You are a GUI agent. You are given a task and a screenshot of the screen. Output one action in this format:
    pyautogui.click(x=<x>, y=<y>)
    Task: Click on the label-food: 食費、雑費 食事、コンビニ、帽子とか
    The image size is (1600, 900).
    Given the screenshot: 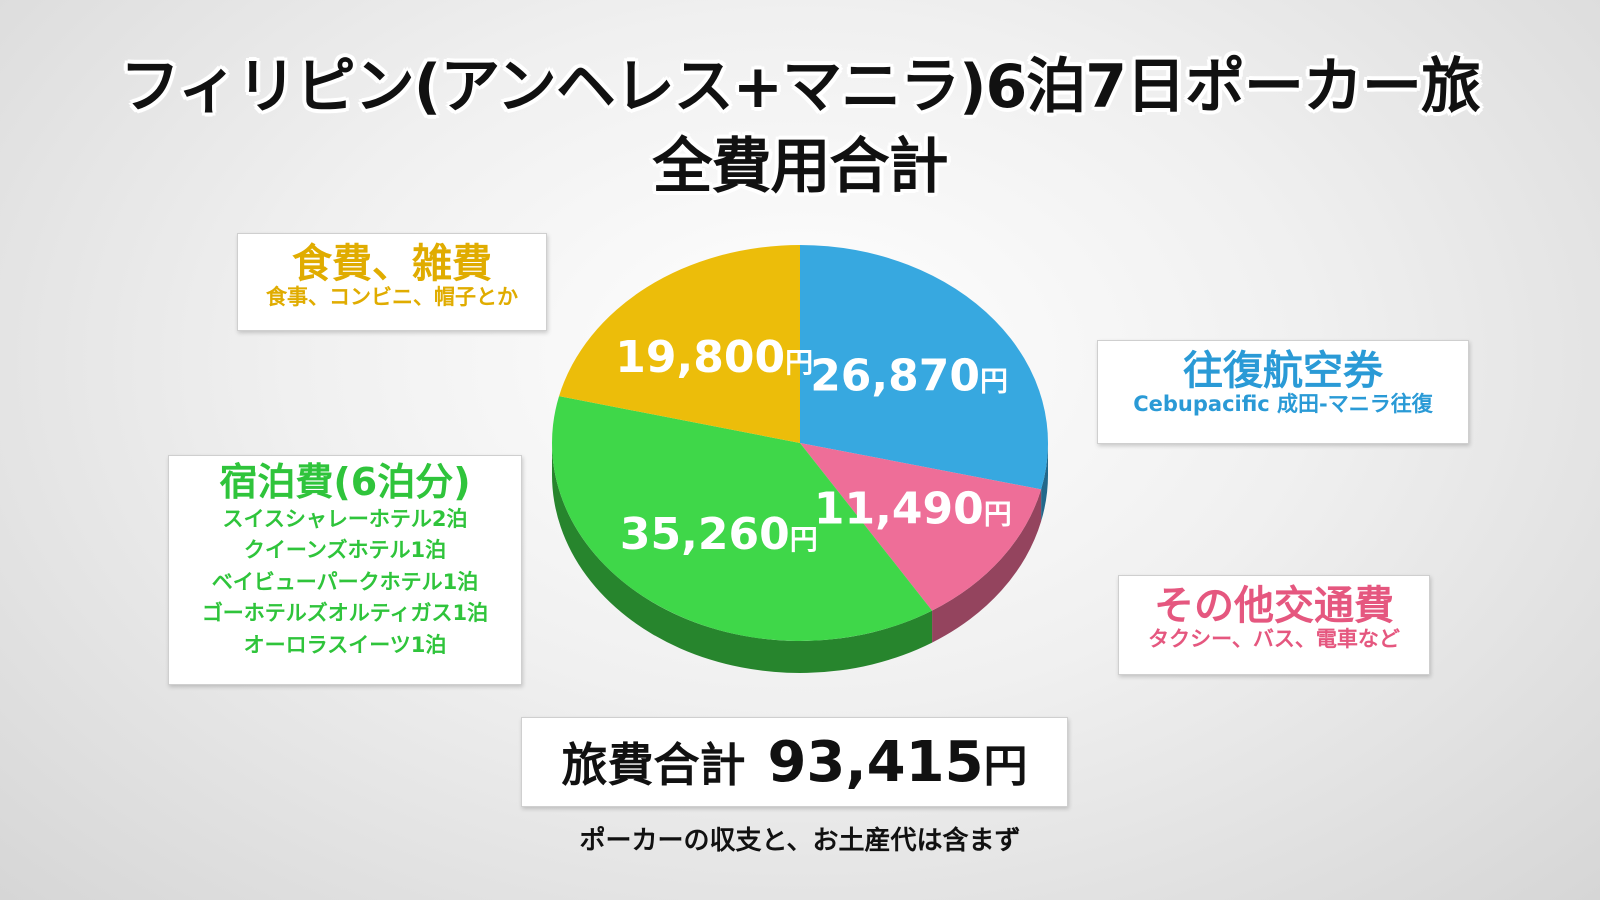 What is the action you would take?
    pyautogui.click(x=392, y=282)
    